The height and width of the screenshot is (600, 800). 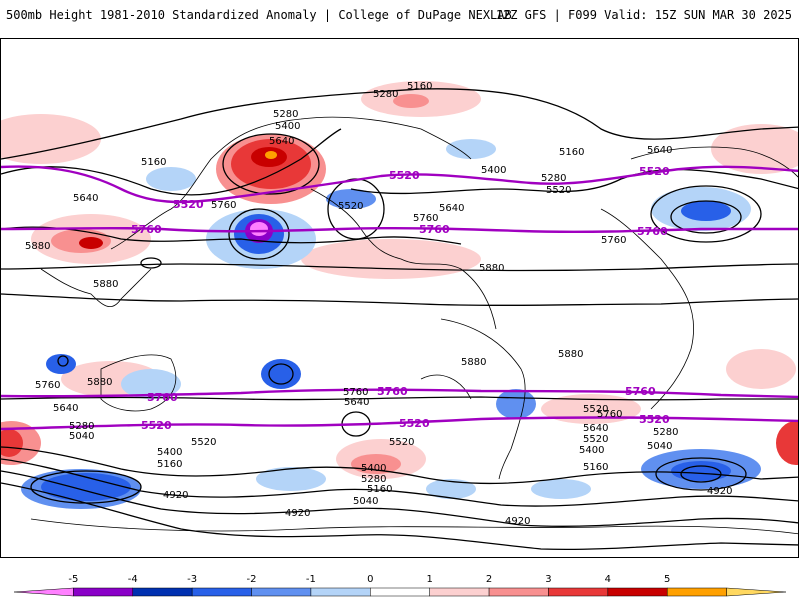 I want to click on coastline-south-america, so click(x=483, y=399).